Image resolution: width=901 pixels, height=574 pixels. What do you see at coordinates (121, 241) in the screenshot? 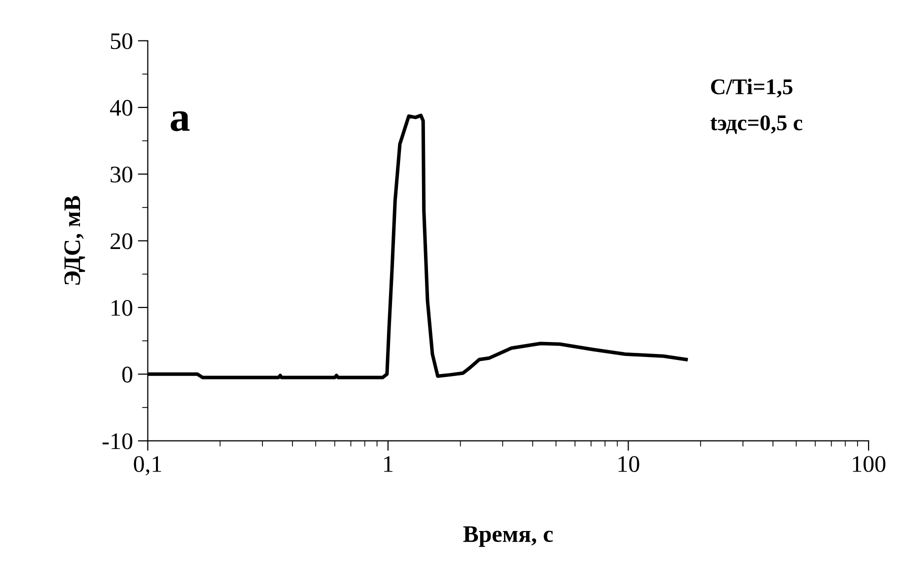
I see `y-tick-label: 20` at bounding box center [121, 241].